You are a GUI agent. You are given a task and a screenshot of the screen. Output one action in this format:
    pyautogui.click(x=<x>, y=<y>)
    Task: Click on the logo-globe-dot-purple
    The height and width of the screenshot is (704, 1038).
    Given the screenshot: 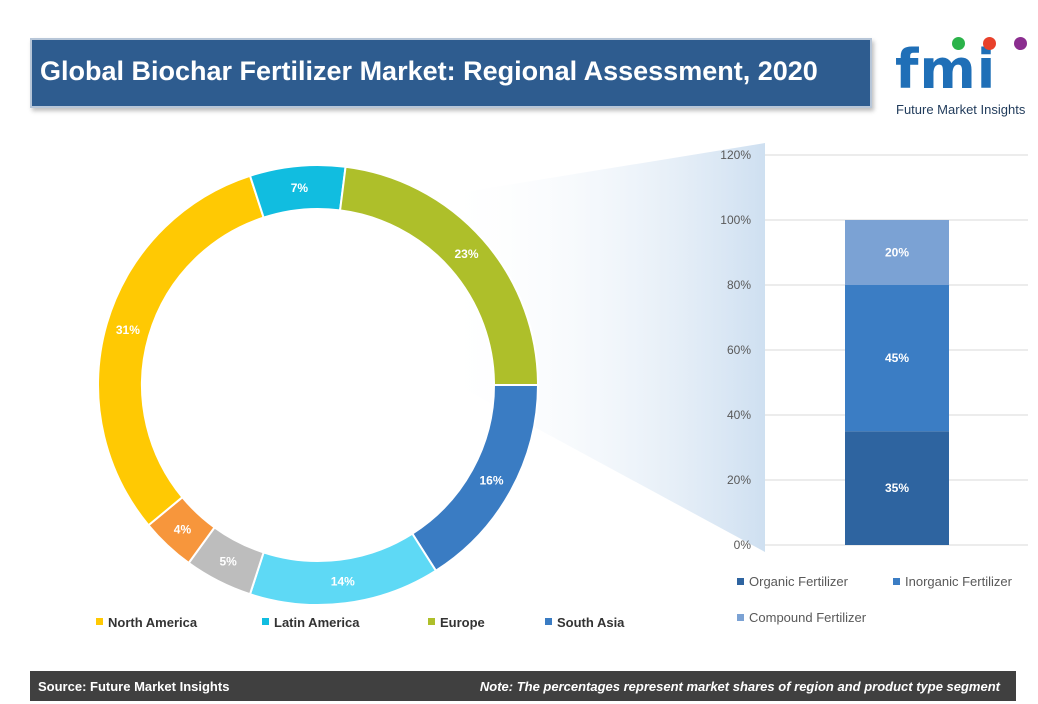 What is the action you would take?
    pyautogui.click(x=1020, y=43)
    